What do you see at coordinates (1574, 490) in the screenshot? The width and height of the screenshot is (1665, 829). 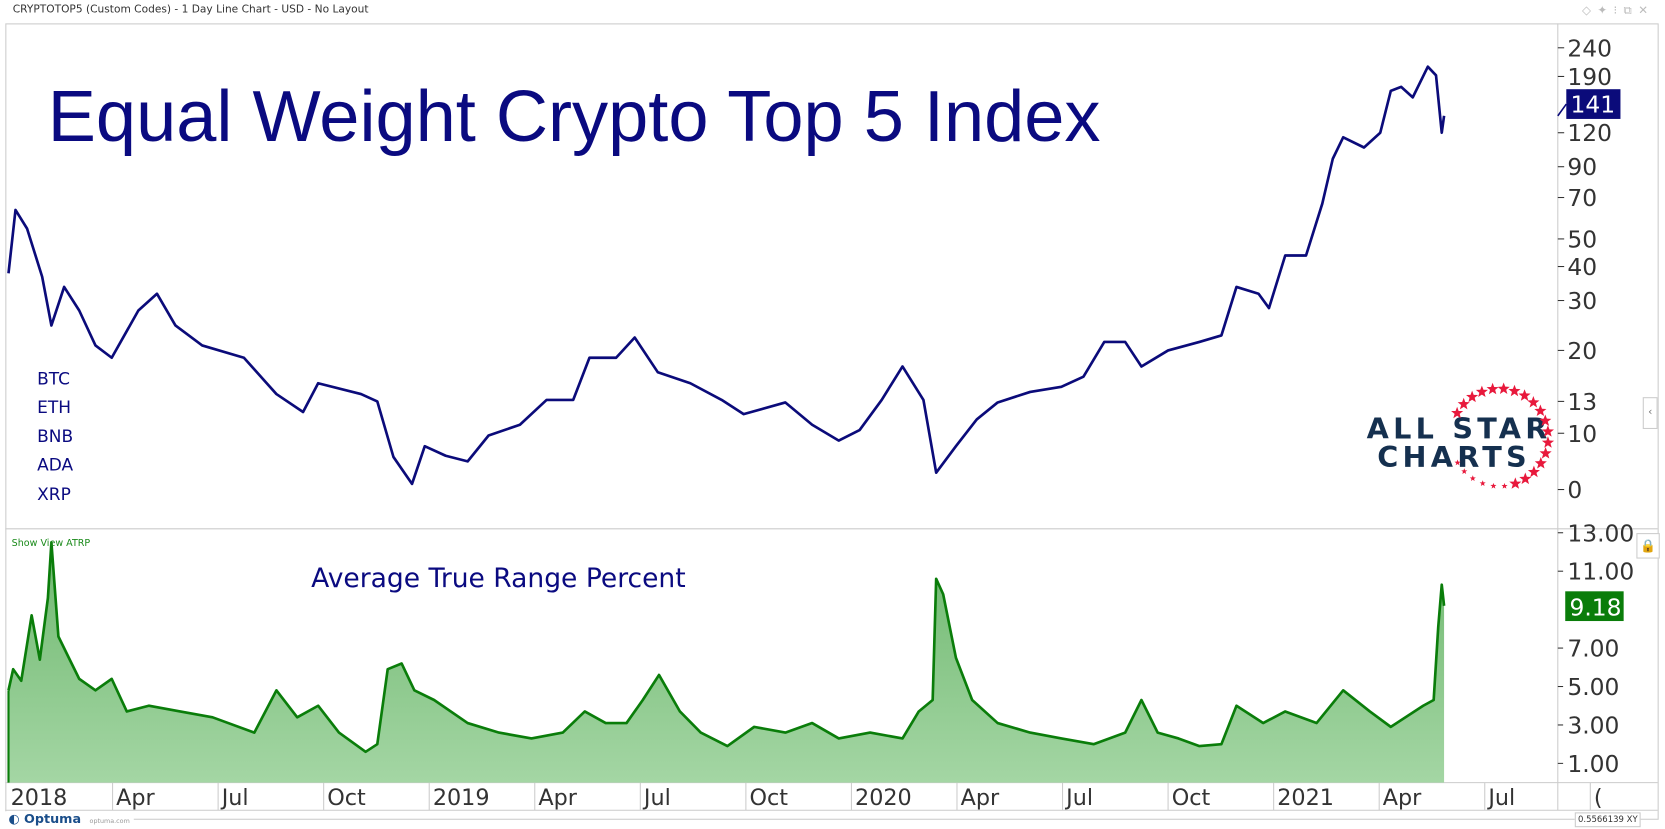 I see `y-tick-label: 0` at bounding box center [1574, 490].